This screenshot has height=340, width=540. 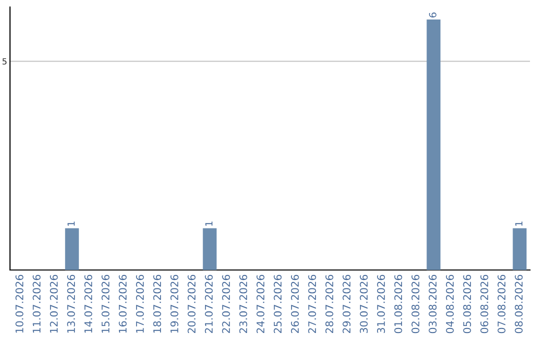 I want to click on x-tick-label: 04.08.2026, so click(x=450, y=304).